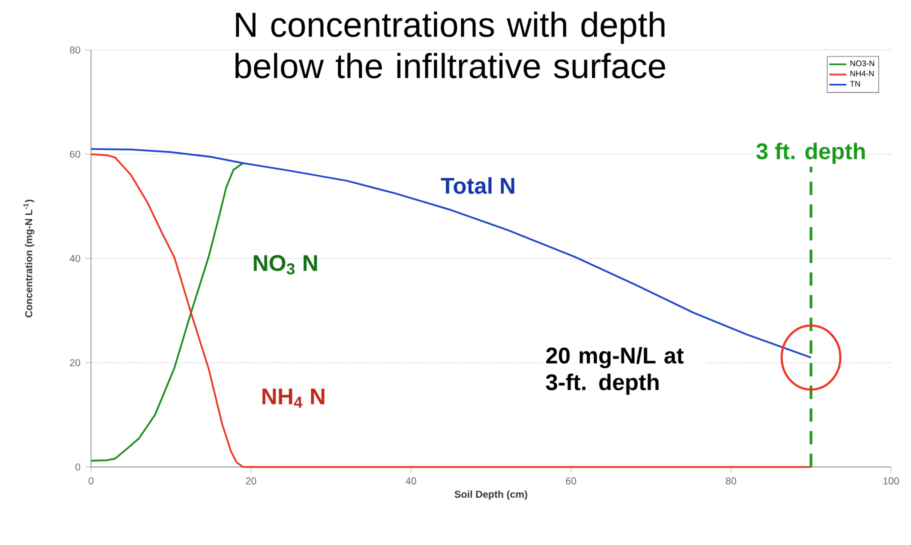 This screenshot has height=545, width=911. I want to click on x-axis-title: Soil Depth (cm), so click(491, 495).